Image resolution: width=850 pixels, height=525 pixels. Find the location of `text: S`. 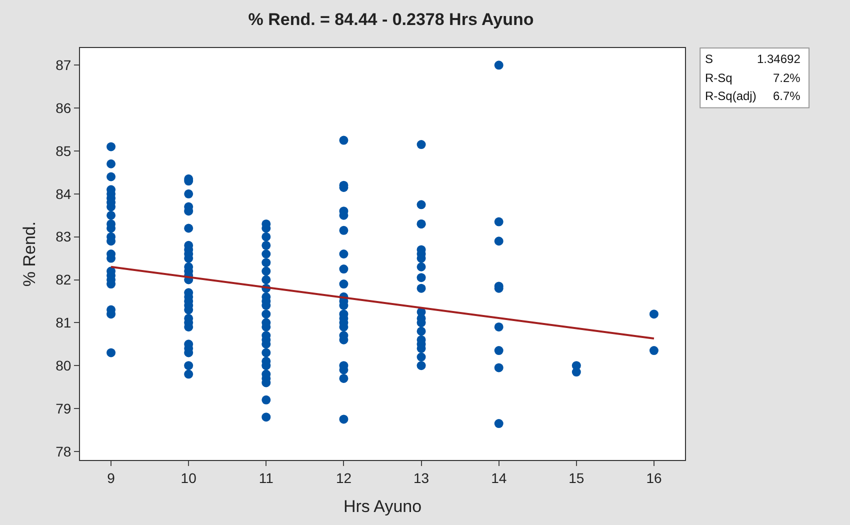

text: S is located at coordinates (709, 59).